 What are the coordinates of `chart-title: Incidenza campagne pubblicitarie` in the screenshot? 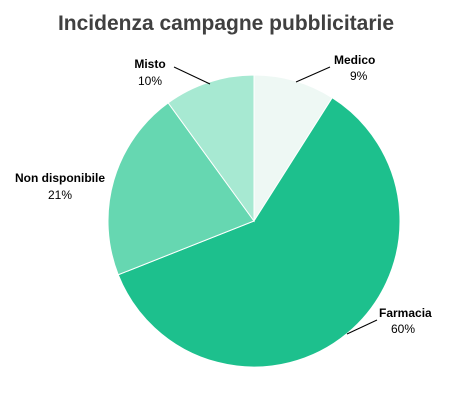 It's located at (226, 23).